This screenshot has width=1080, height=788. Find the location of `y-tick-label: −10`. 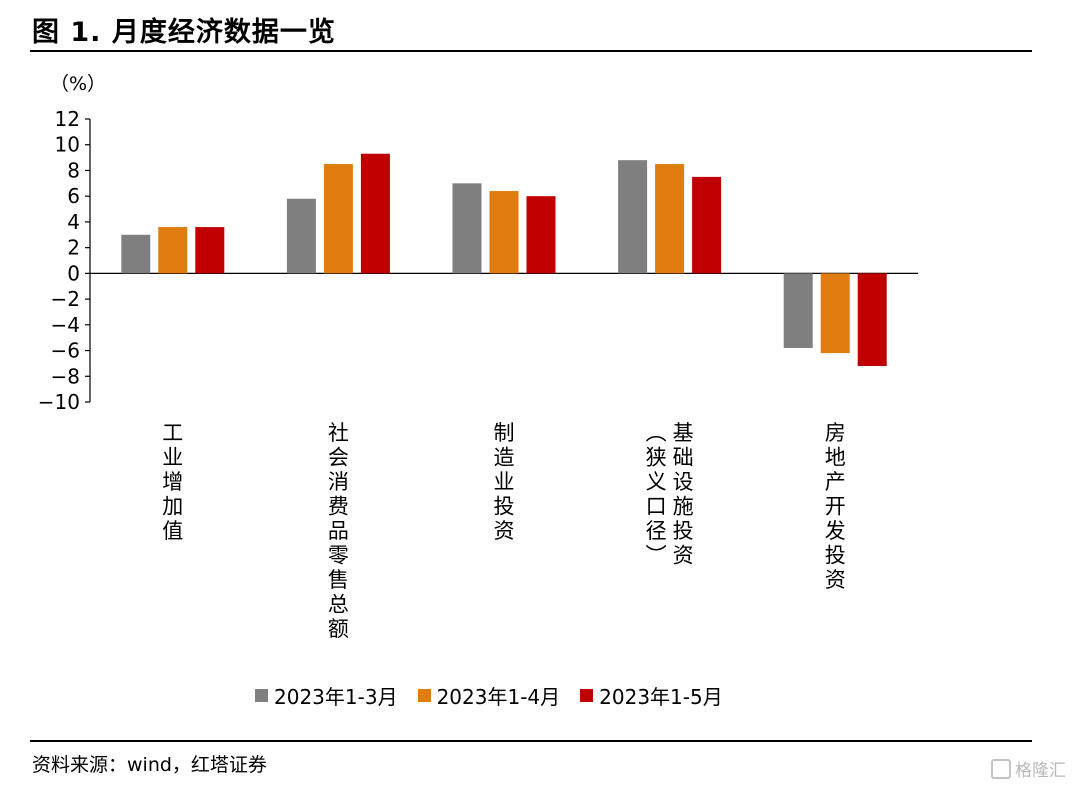

y-tick-label: −10 is located at coordinates (59, 402).